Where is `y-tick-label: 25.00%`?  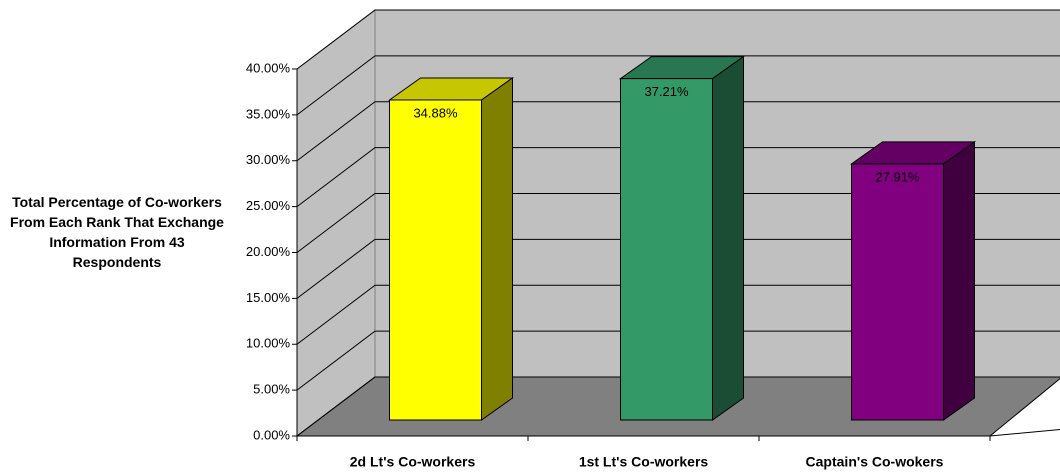 y-tick-label: 25.00% is located at coordinates (268, 205).